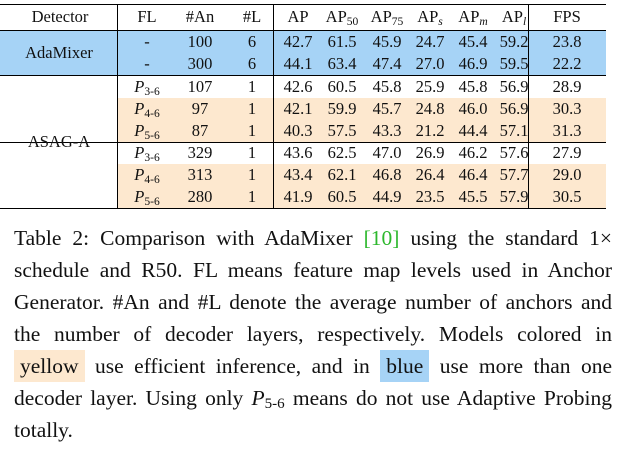 This screenshot has height=458, width=626. I want to click on header-cell: AP50, so click(342, 17).